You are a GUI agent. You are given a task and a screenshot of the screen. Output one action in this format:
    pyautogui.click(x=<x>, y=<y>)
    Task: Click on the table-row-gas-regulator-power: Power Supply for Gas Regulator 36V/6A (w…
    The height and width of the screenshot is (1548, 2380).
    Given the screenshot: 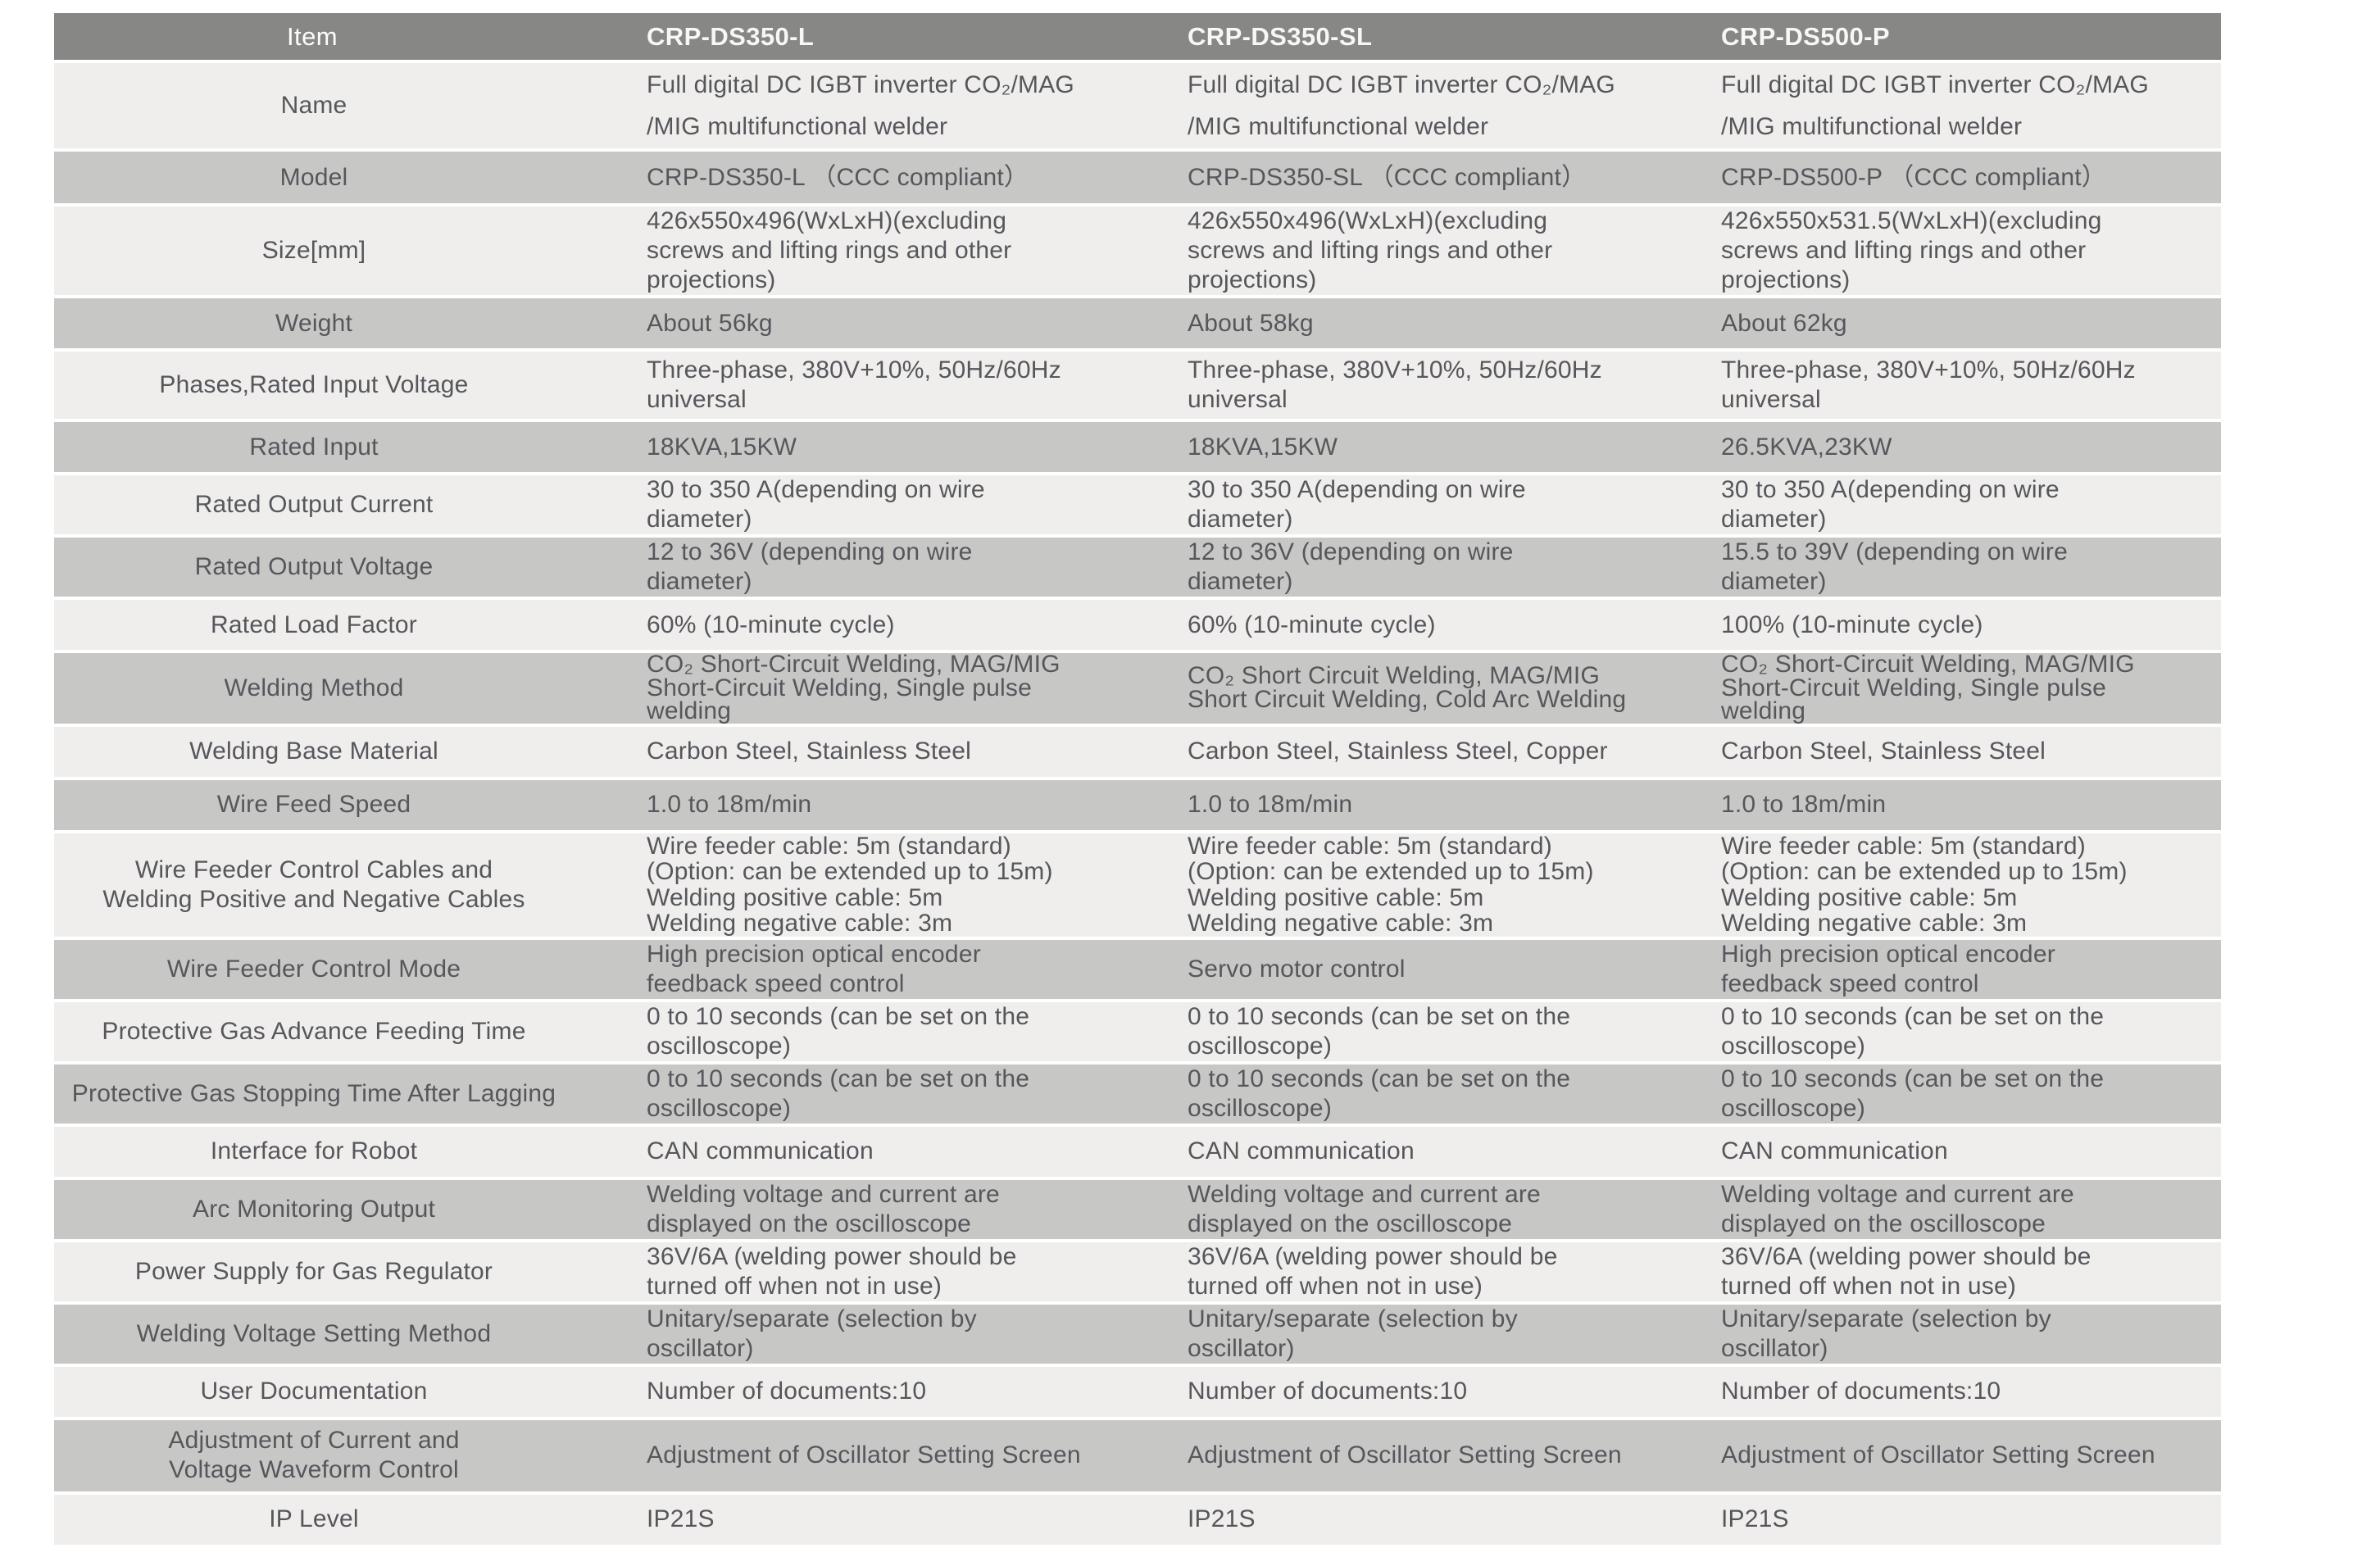 What is the action you would take?
    pyautogui.click(x=1137, y=1271)
    